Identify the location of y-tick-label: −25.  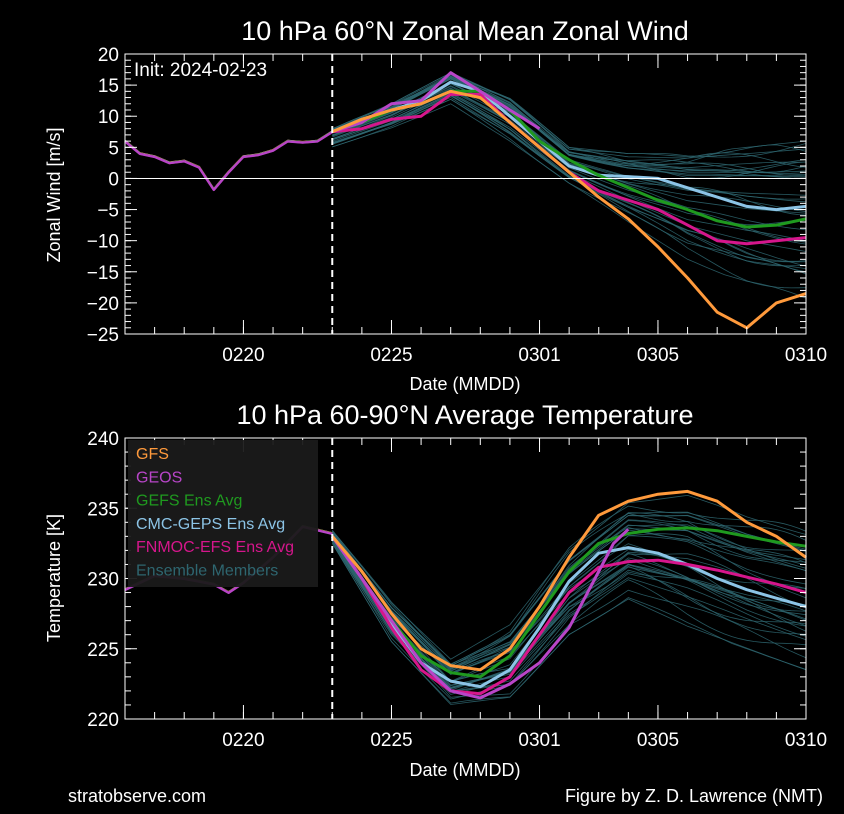
(103, 335).